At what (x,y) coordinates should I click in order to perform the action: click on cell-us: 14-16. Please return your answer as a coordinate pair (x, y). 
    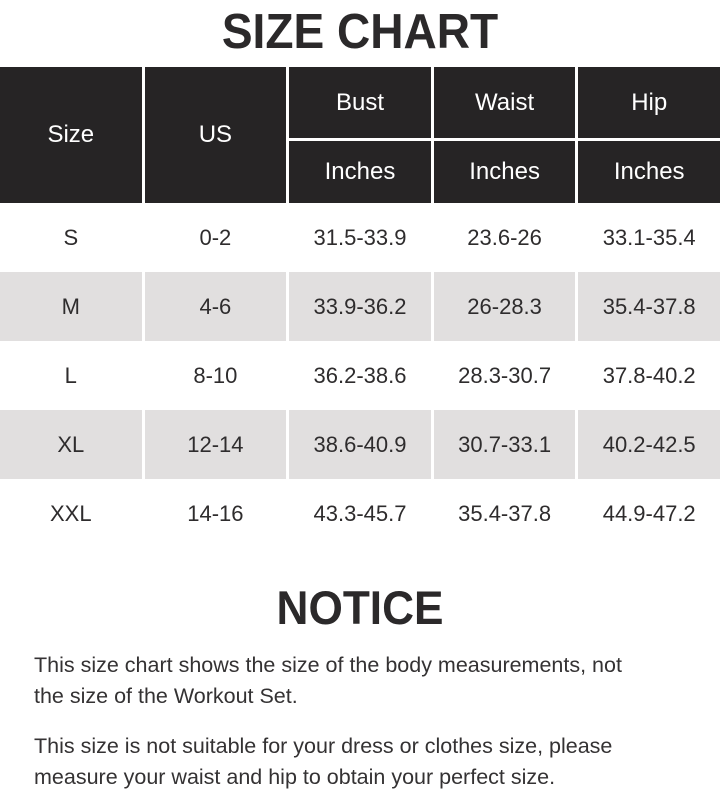
    Looking at the image, I should click on (215, 513).